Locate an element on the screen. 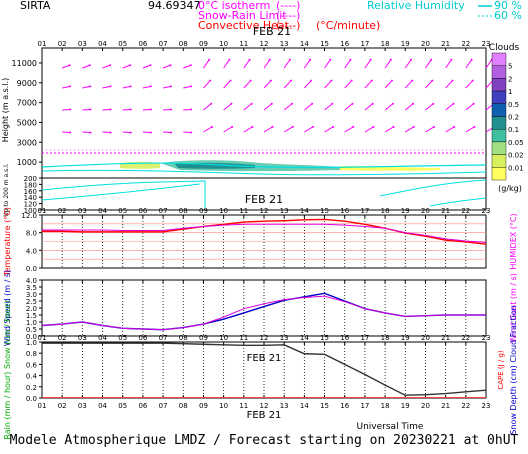 Image resolution: width=528 pixels, height=454 pixels. temp-ylabel-8.0: 8.0 is located at coordinates (31, 234).